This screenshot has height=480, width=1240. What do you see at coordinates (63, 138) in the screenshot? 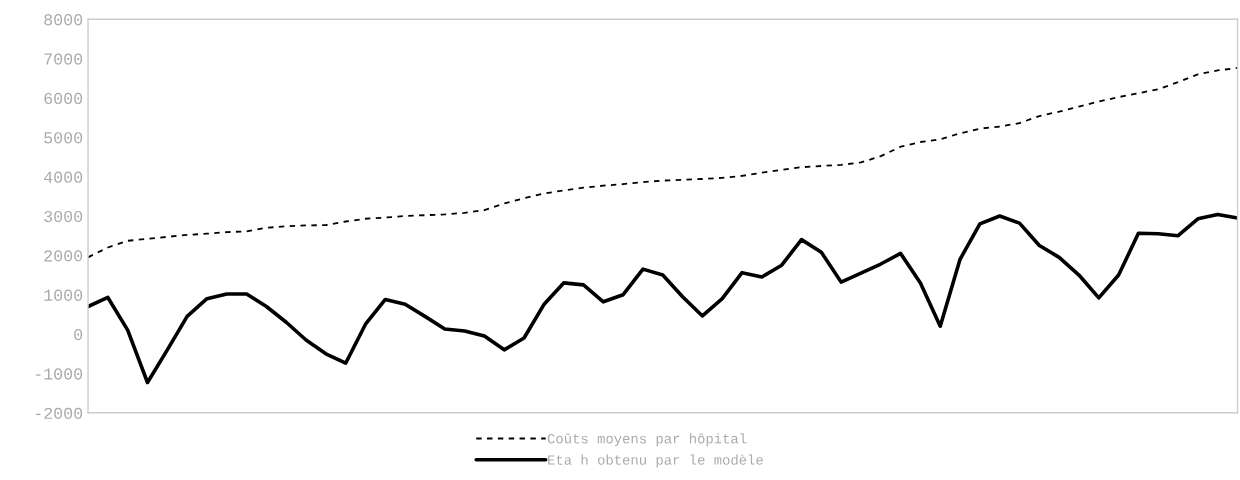
I see `y-tick-label: 5000` at bounding box center [63, 138].